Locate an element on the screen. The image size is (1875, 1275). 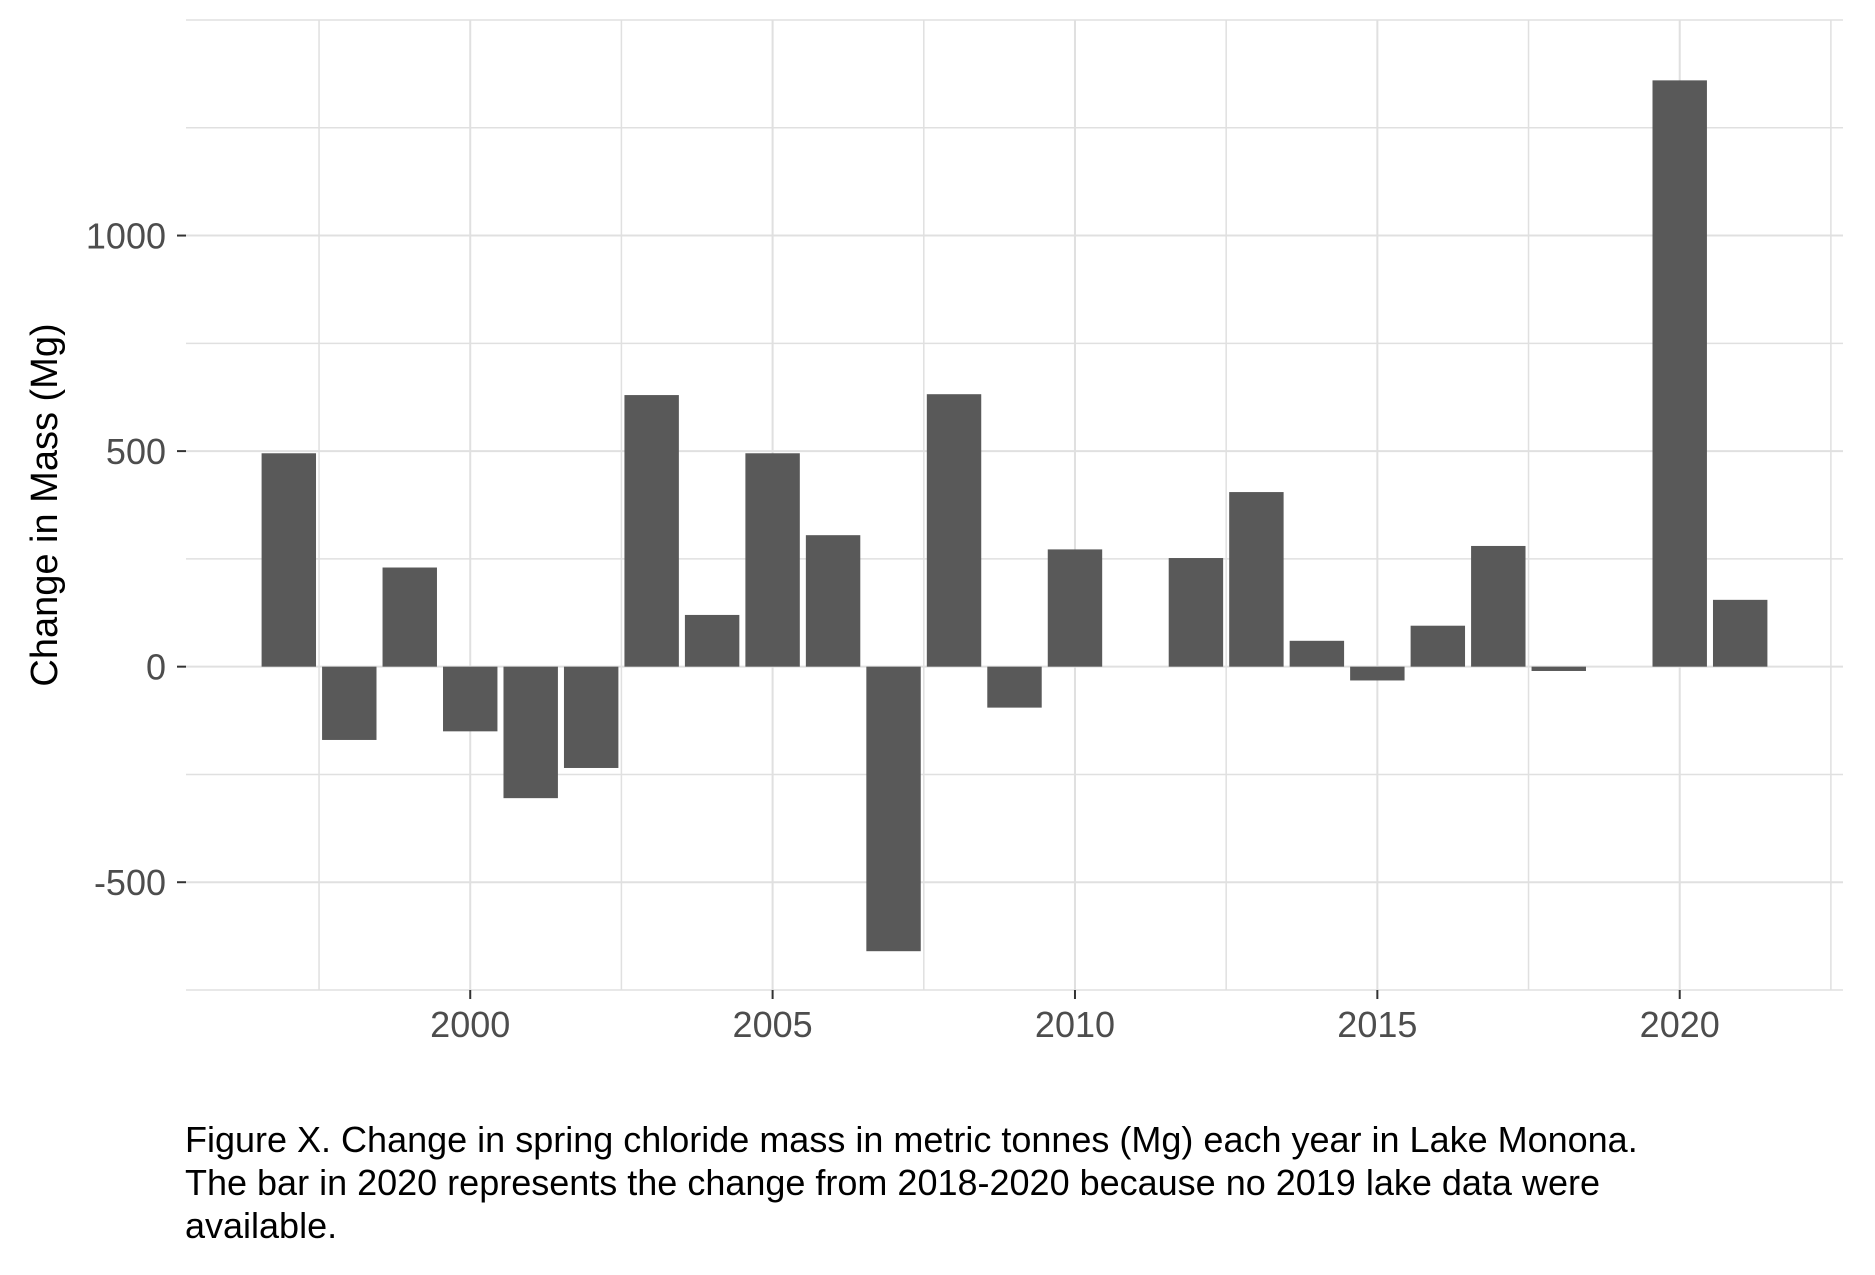
bar-2016 is located at coordinates (1438, 646).